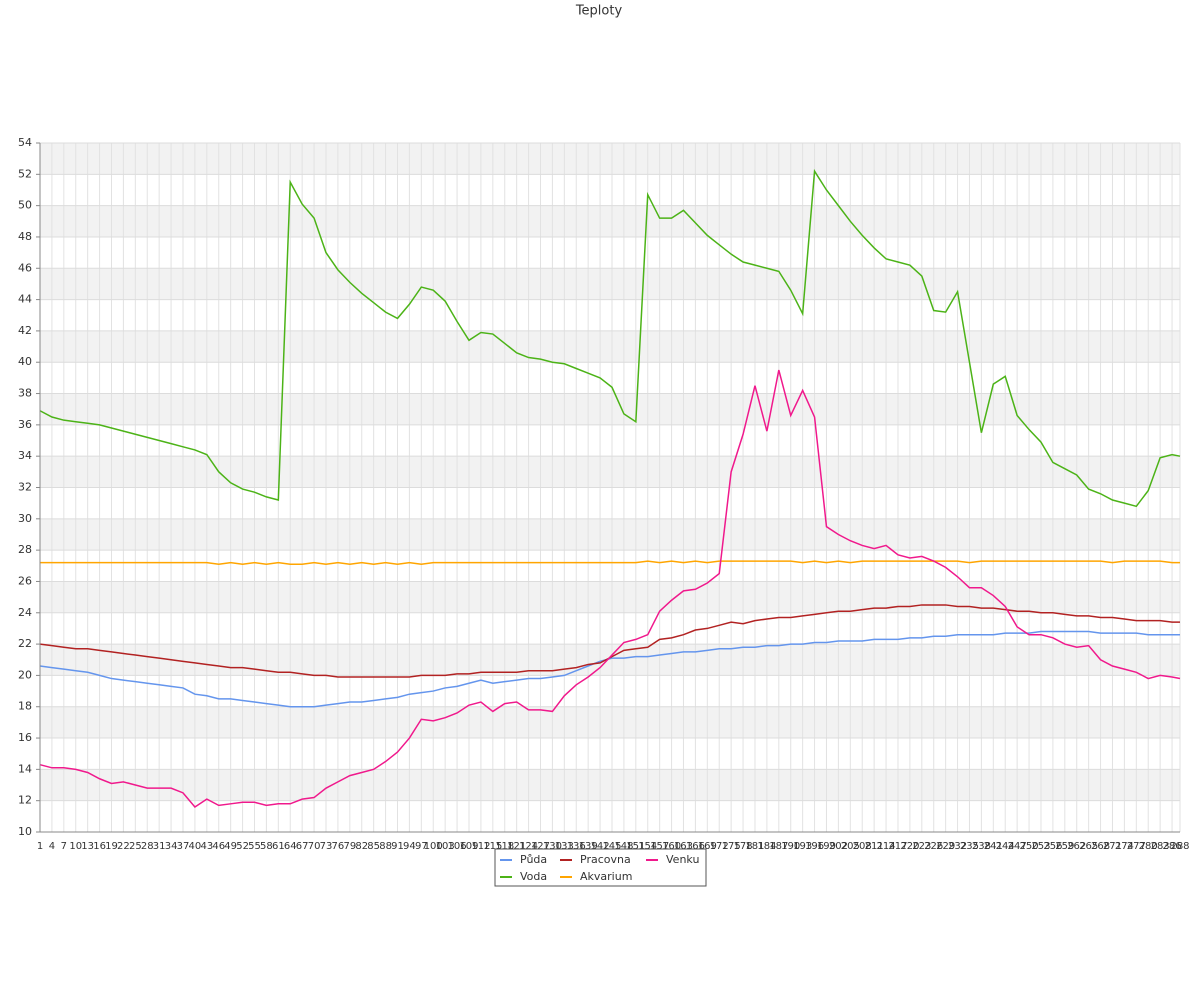  I want to click on x-tick-label: 46, so click(218, 846).